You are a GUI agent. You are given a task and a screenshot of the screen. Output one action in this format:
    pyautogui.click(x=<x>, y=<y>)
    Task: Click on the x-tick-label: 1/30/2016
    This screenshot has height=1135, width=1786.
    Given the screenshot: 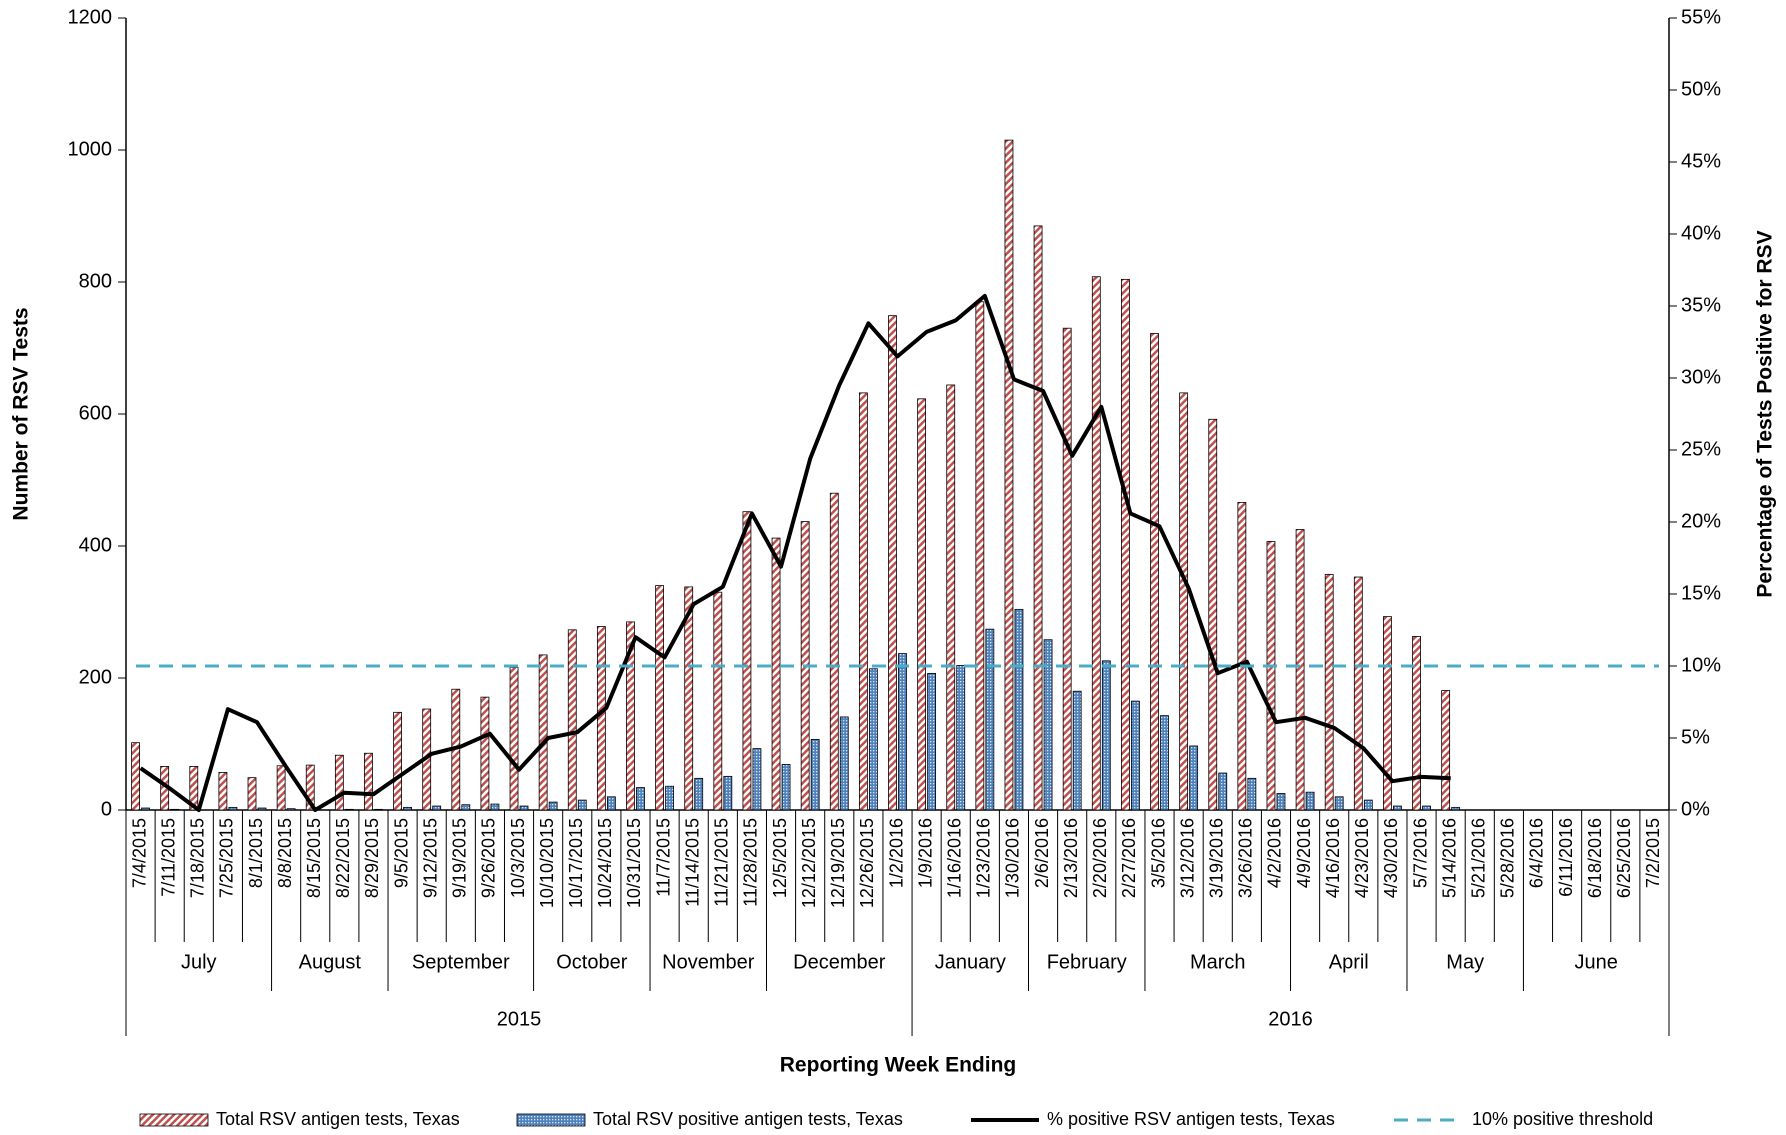 What is the action you would take?
    pyautogui.click(x=1013, y=858)
    